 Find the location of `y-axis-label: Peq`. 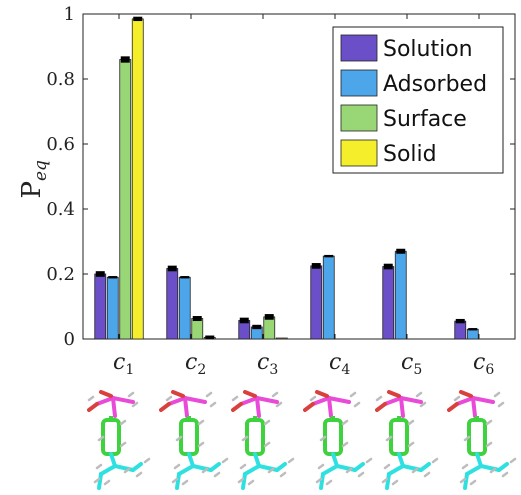

y-axis-label: Peq is located at coordinates (34, 179).